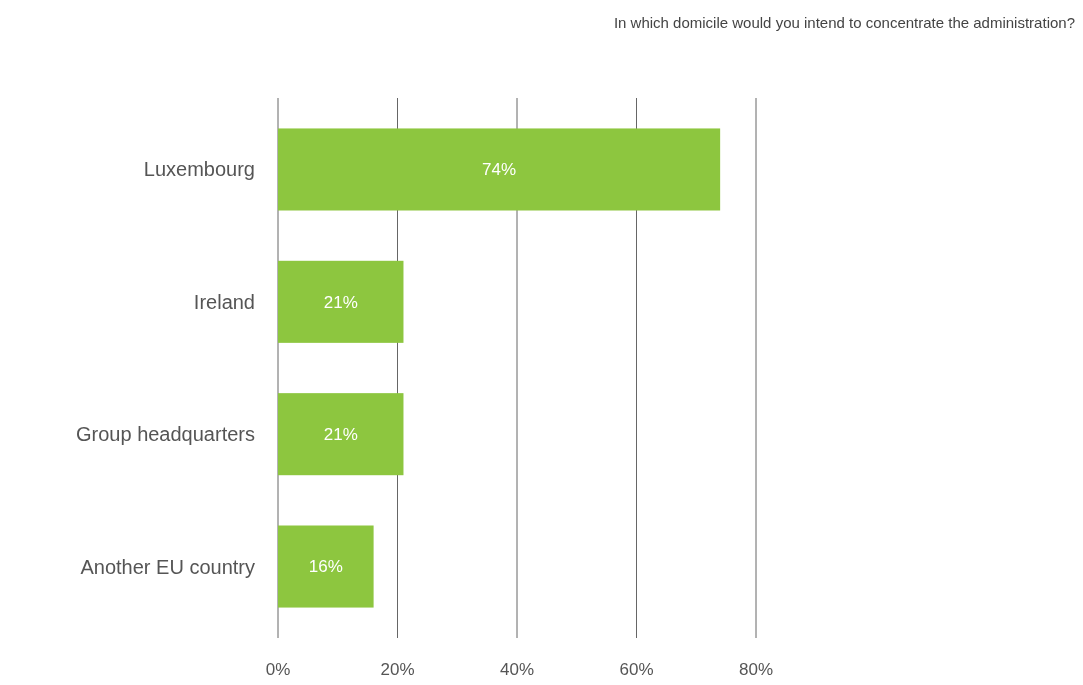  I want to click on y-tick-label: Another EU country, so click(167, 566).